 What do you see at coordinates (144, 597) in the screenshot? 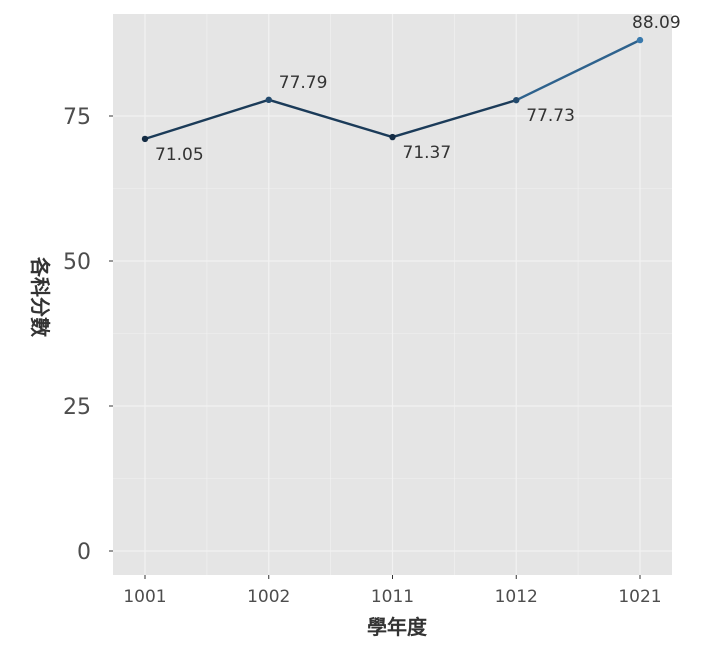
I see `x-tick-label: 1001` at bounding box center [144, 597].